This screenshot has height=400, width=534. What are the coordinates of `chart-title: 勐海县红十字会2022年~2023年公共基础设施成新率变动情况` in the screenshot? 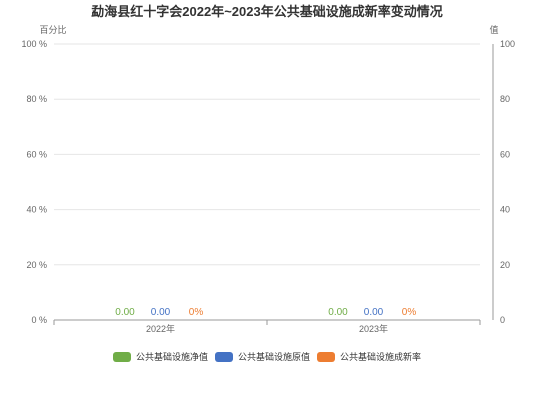 It's located at (266, 11).